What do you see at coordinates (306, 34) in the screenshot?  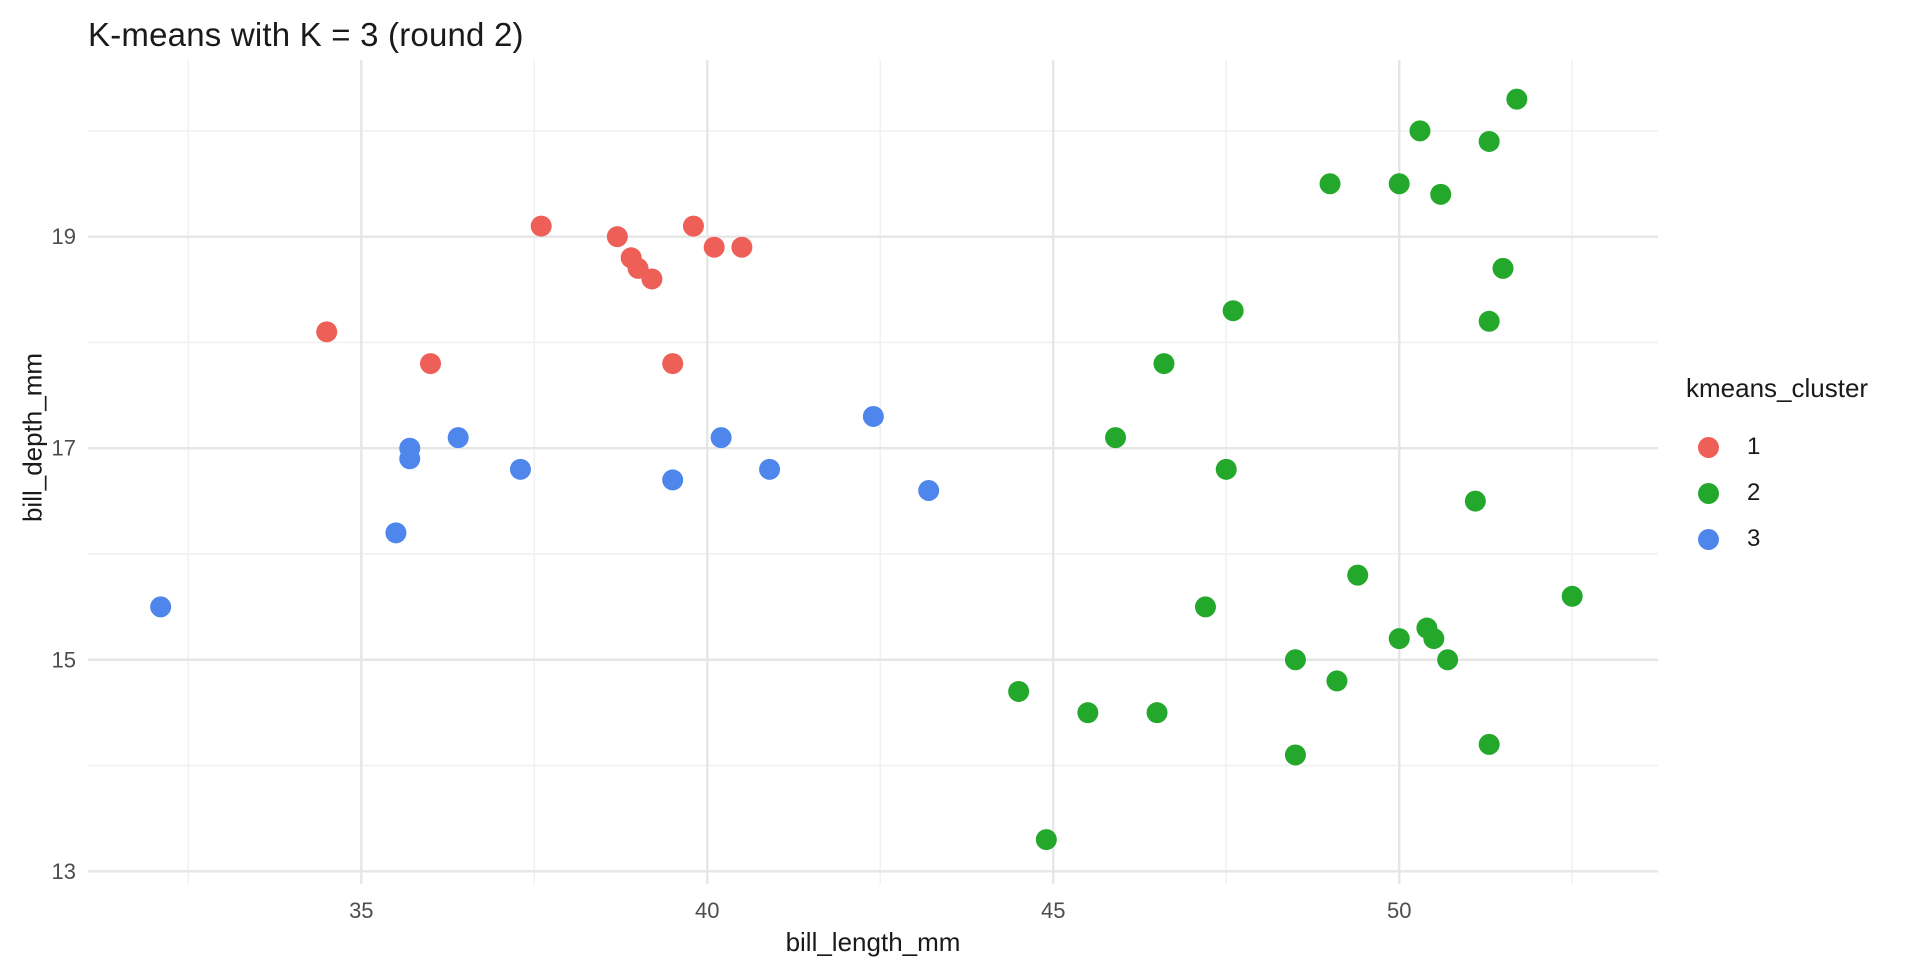 I see `plot-title: K-means with K = 3 (round 2)` at bounding box center [306, 34].